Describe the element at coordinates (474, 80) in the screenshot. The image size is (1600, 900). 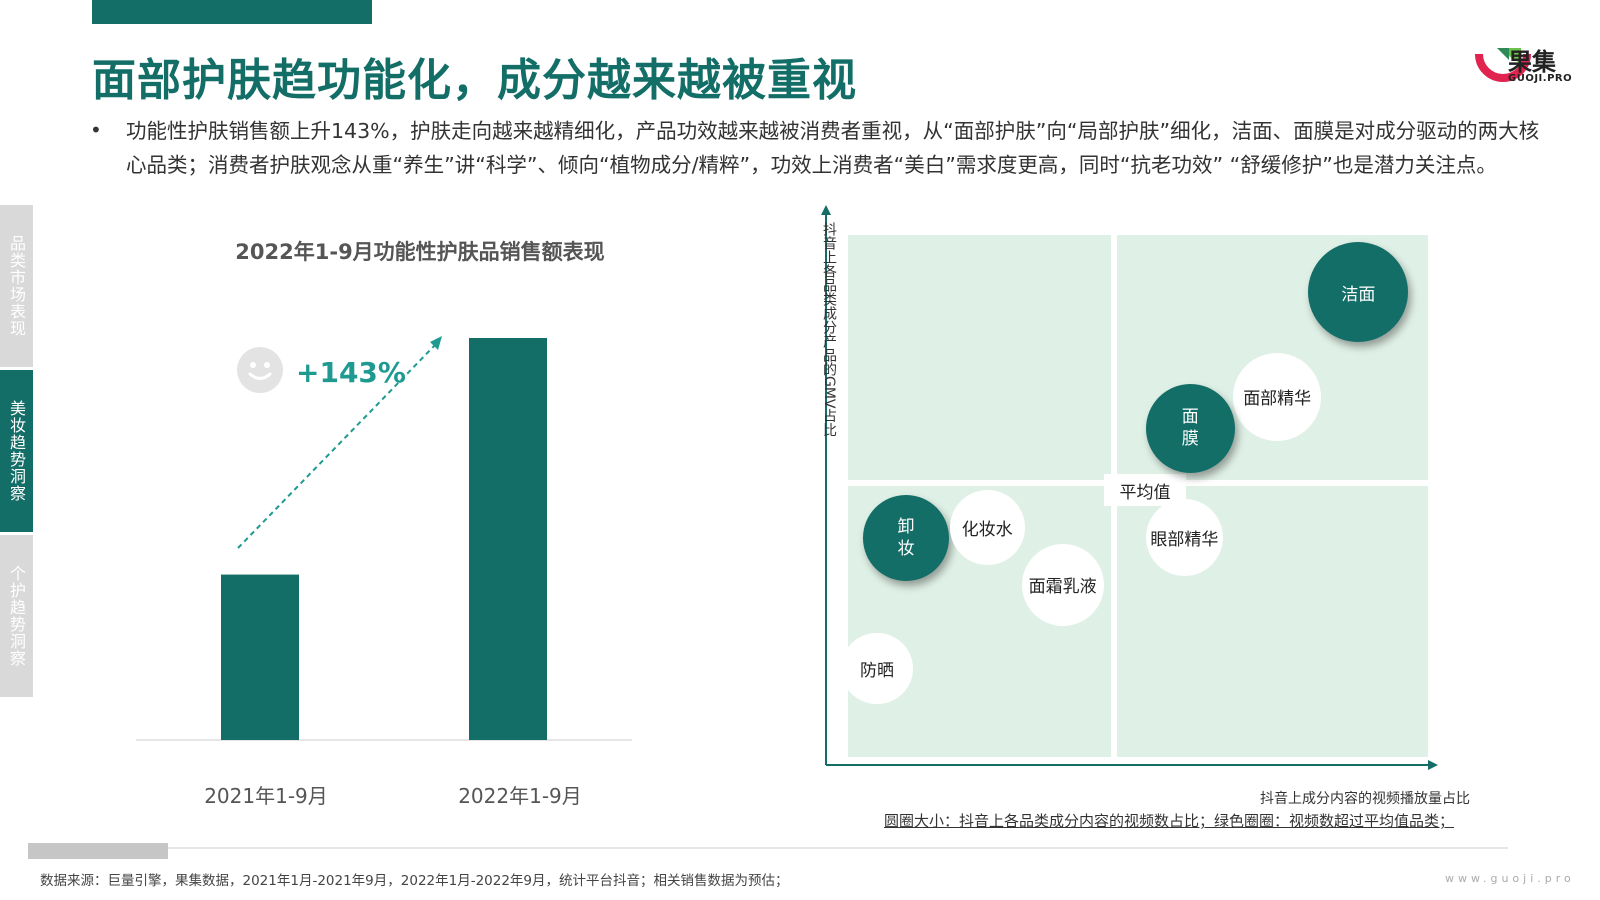
I see `page-title: 面部护肤趋功能化，成分越来越被重视` at that location.